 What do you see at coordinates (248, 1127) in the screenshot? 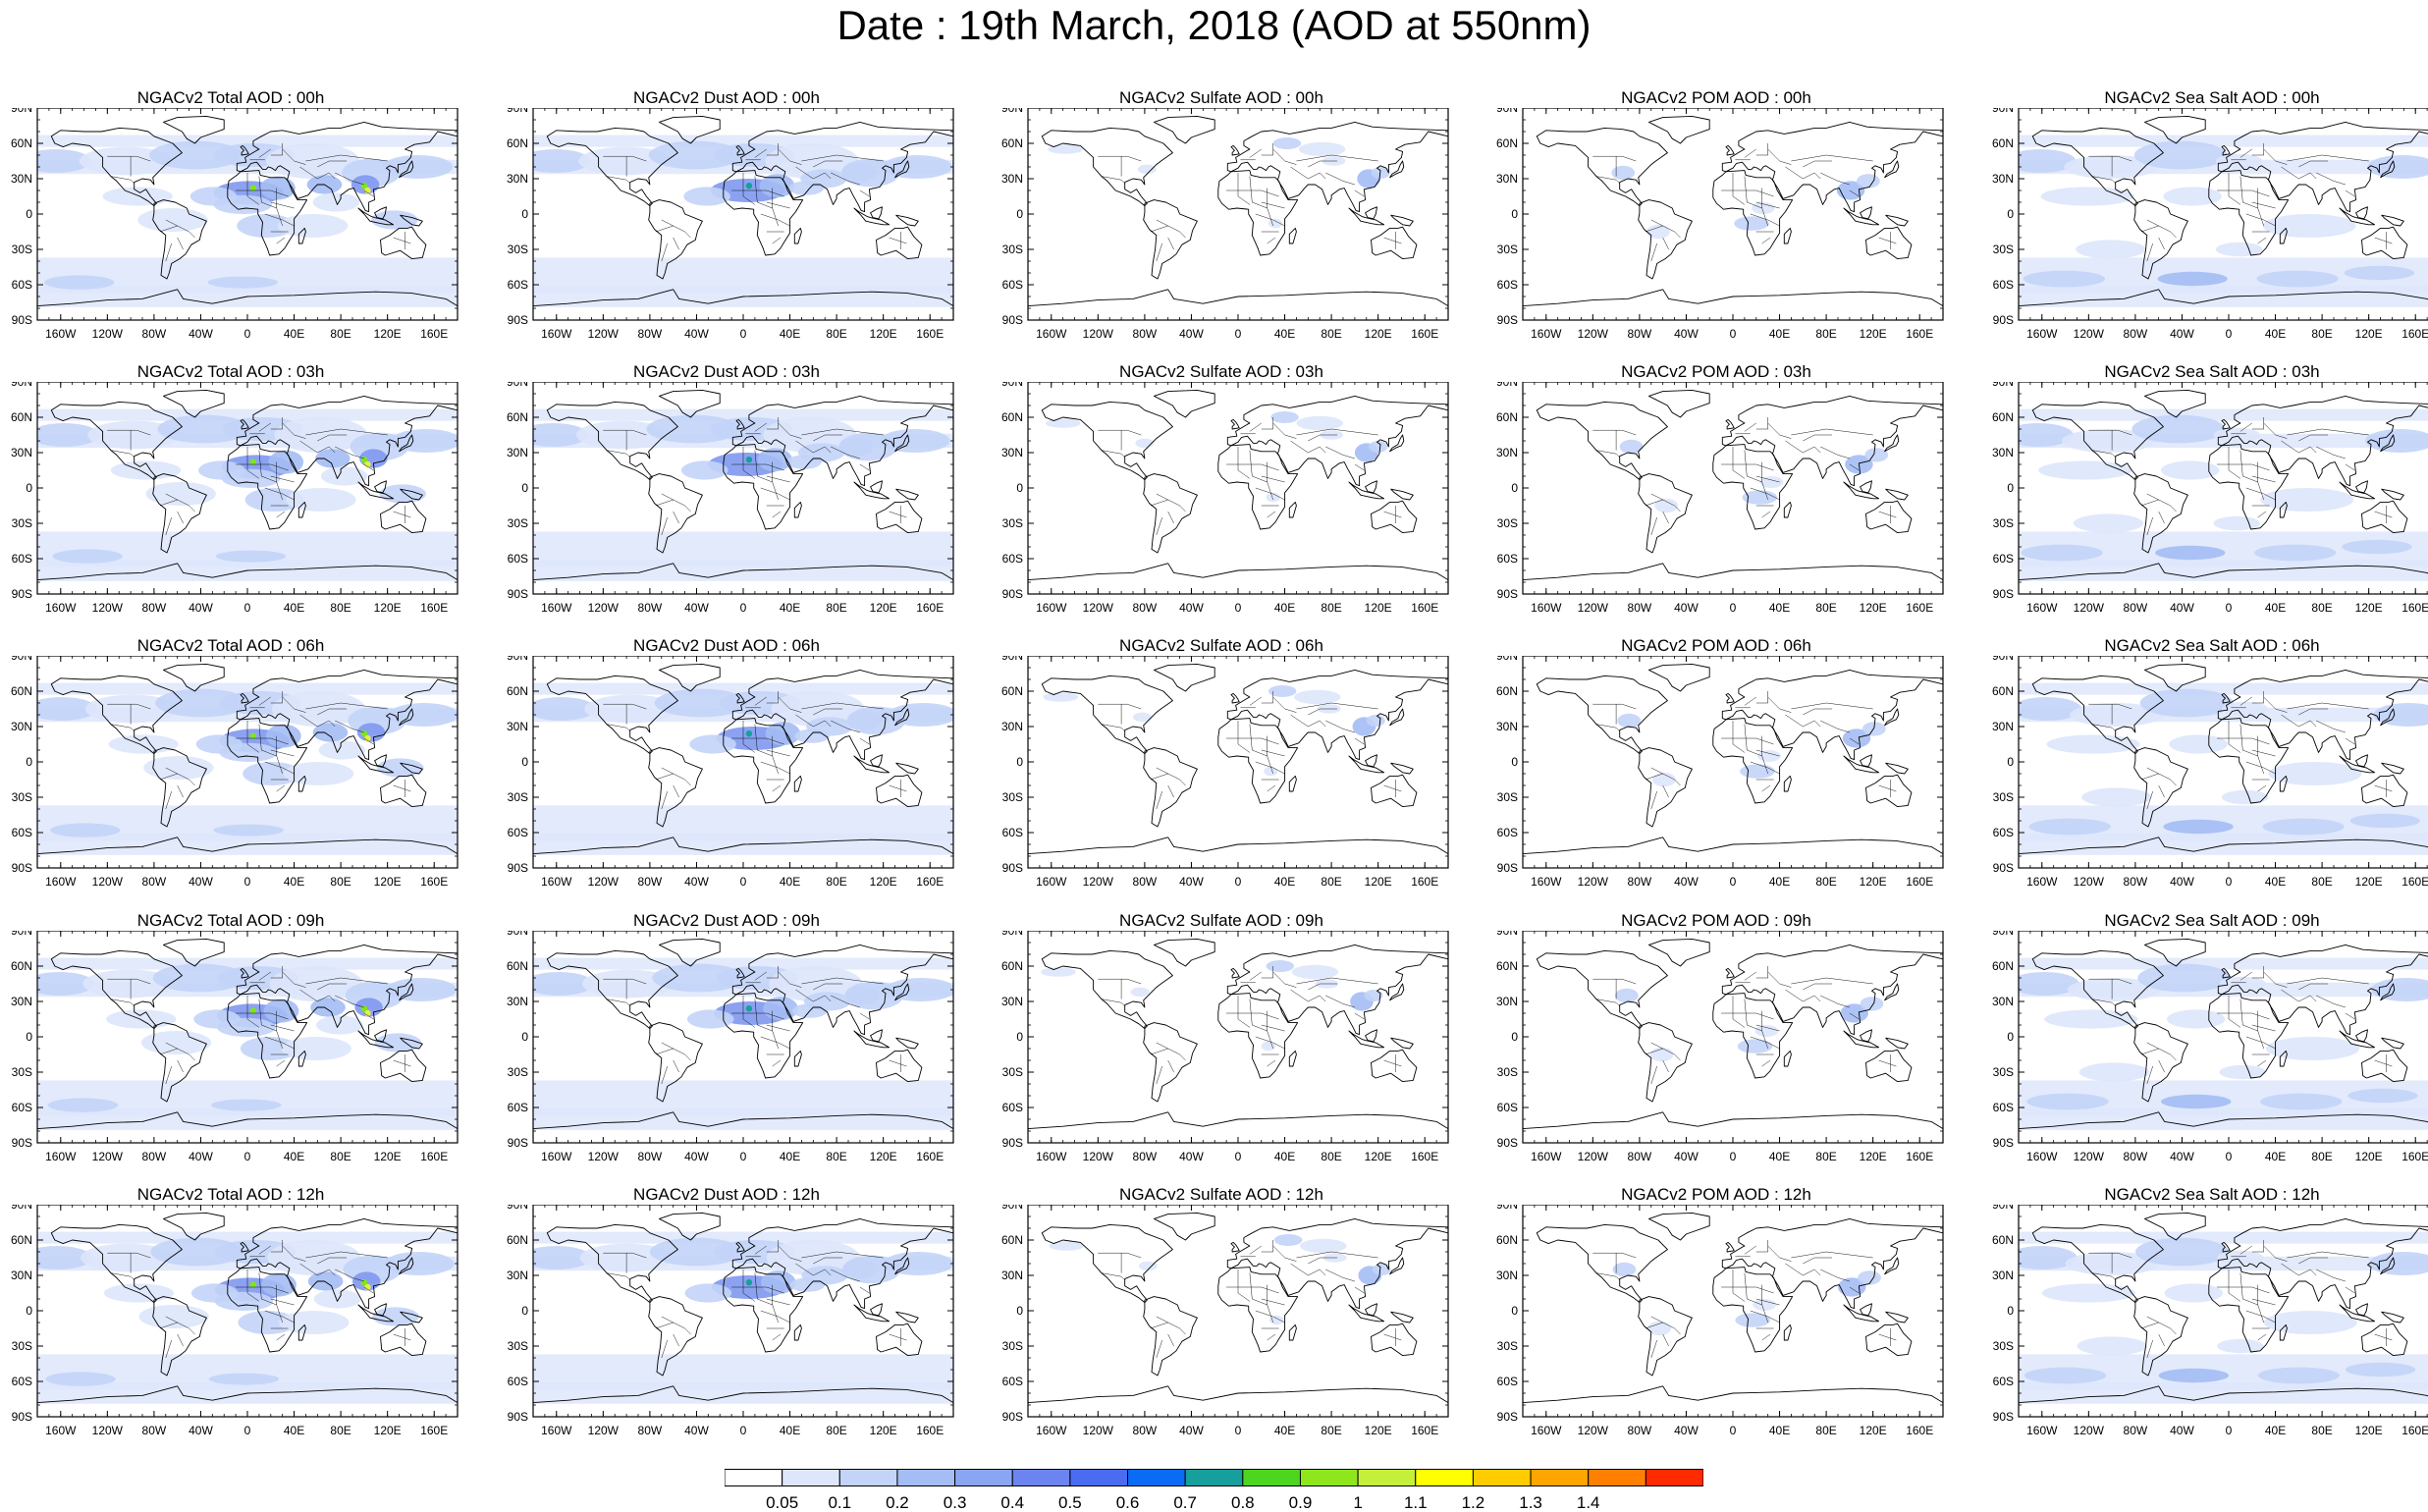
I see `coastline-antarctica` at bounding box center [248, 1127].